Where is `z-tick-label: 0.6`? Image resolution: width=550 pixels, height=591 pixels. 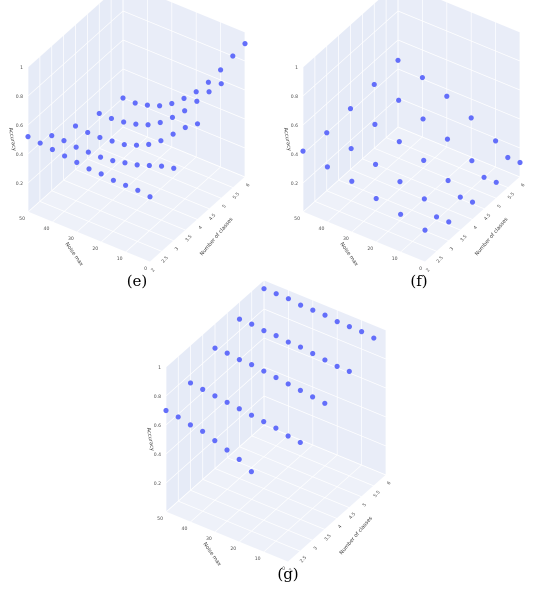 z-tick-label: 0.6 is located at coordinates (19, 126).